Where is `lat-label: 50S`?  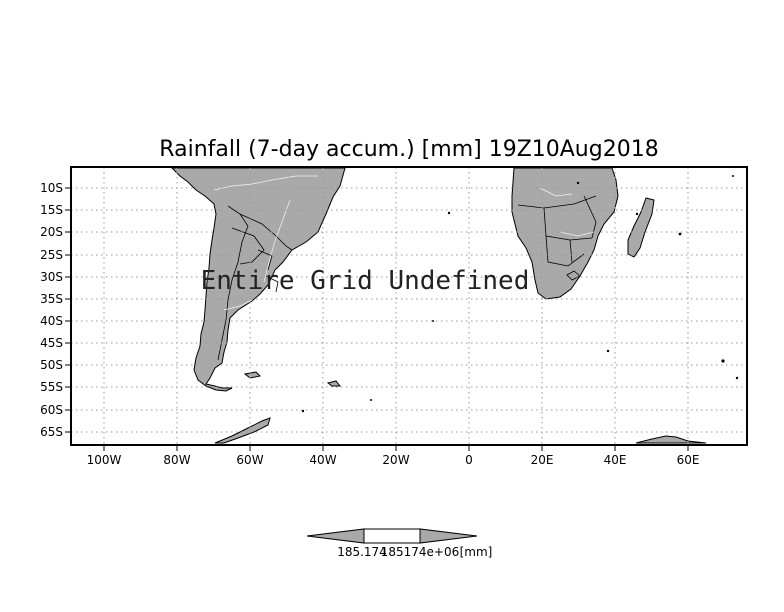
lat-label: 50S is located at coordinates (51, 365).